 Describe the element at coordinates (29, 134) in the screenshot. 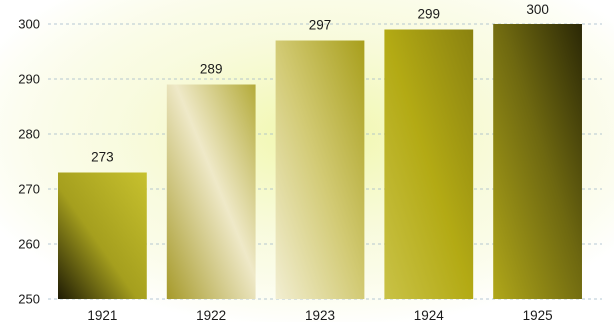

I see `y-tick-label: 280` at that location.